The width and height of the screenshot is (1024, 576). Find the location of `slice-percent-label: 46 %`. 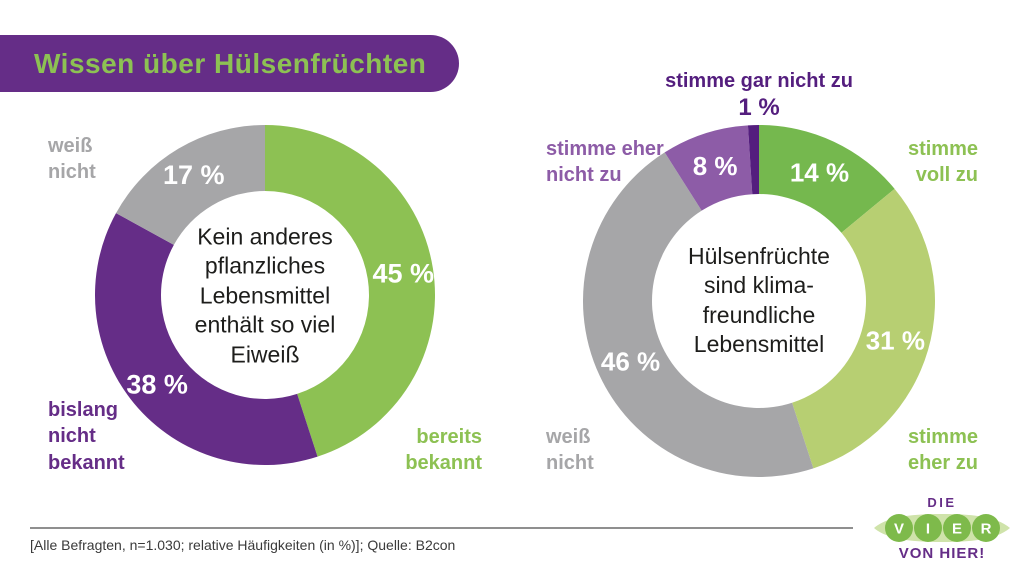

slice-percent-label: 46 % is located at coordinates (630, 362).